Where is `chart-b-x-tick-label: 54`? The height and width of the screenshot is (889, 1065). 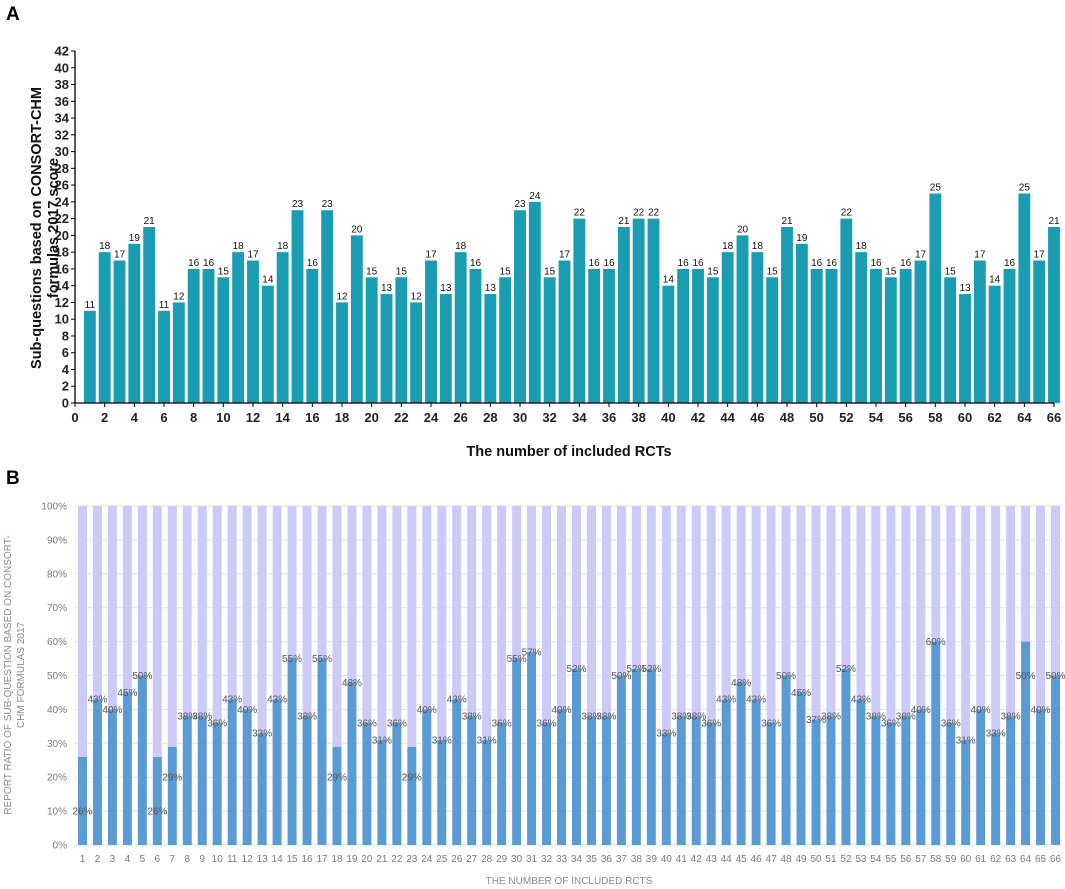 chart-b-x-tick-label: 54 is located at coordinates (876, 859).